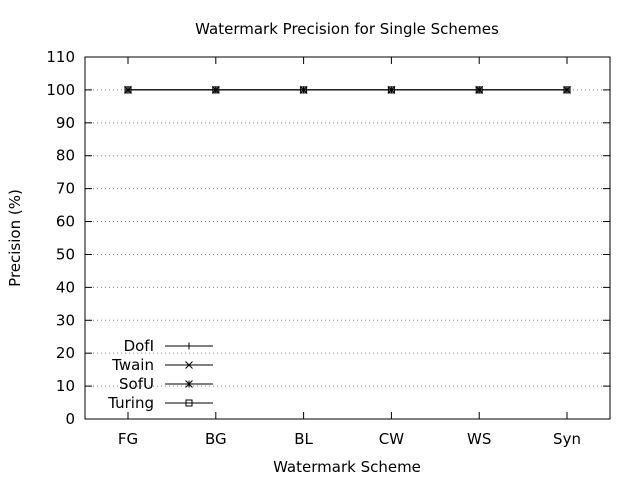 This screenshot has height=480, width=640. I want to click on y-tick-label: 10, so click(65, 386).